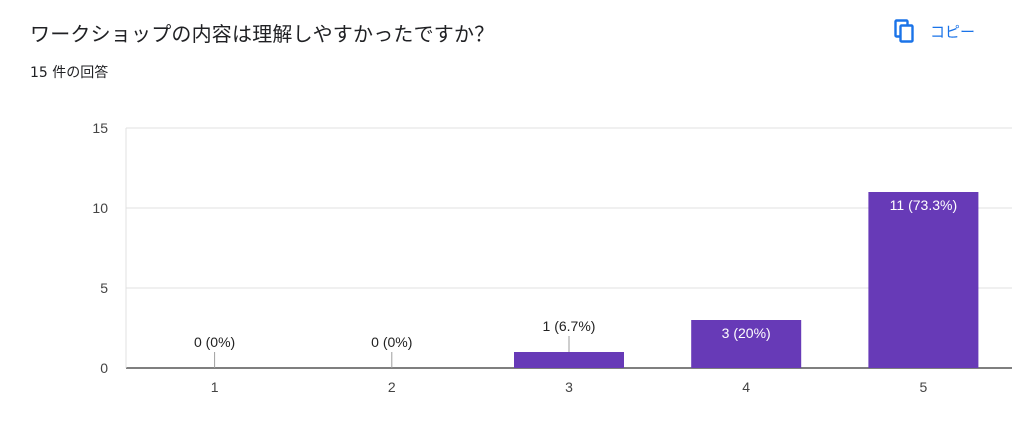 This screenshot has height=422, width=1024. Describe the element at coordinates (100, 128) in the screenshot. I see `y-tick-label: 15` at that location.